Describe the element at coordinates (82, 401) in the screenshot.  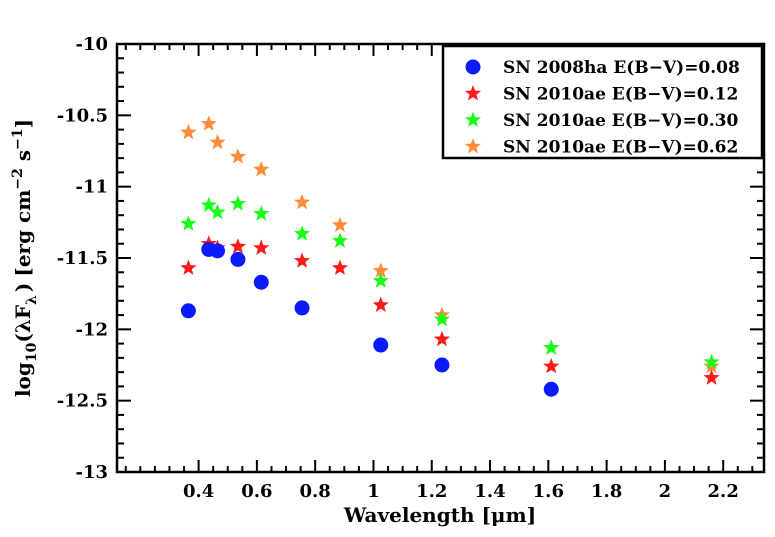
I see `y-tick-label: -12.5` at that location.